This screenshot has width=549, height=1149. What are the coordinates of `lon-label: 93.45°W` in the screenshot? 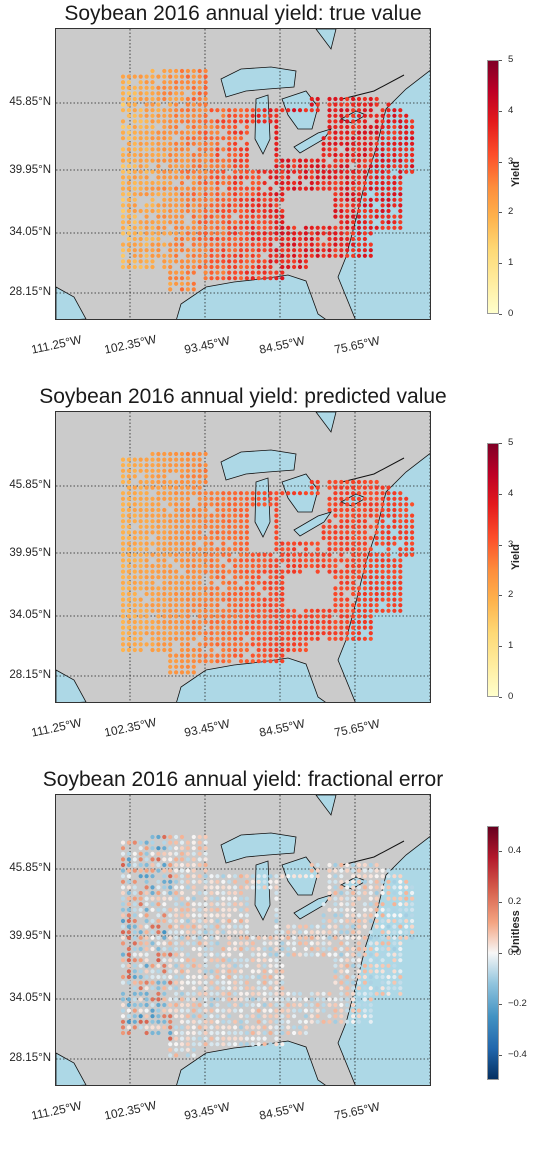 It's located at (207, 1111).